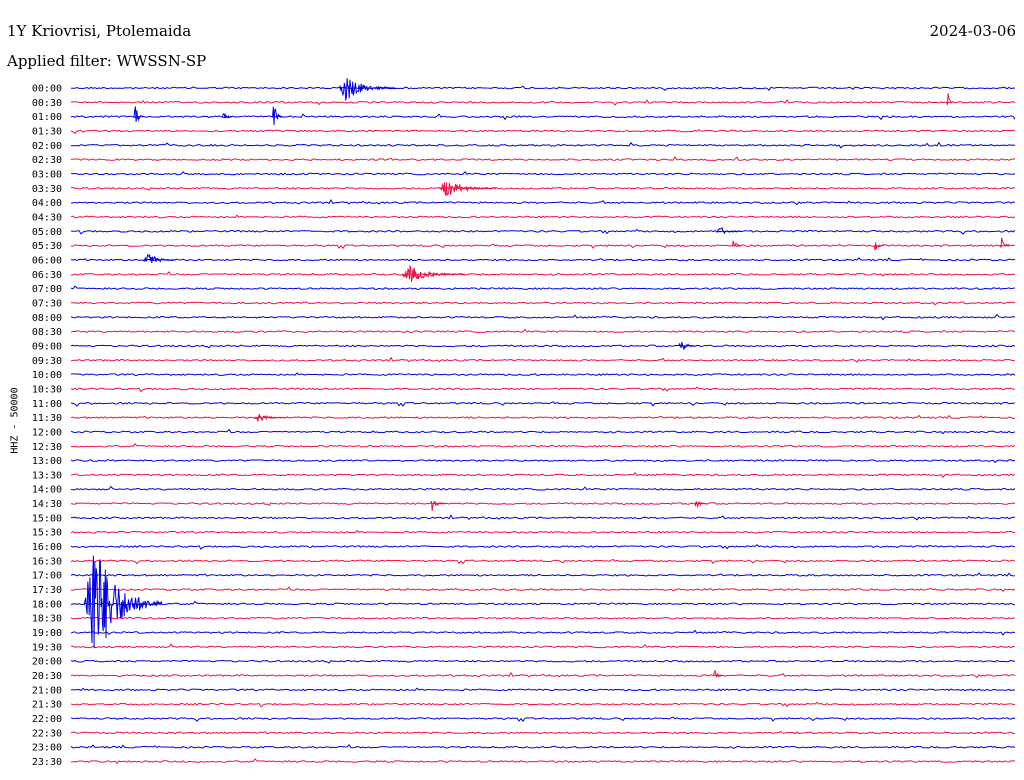 The width and height of the screenshot is (1024, 780). Describe the element at coordinates (47, 418) in the screenshot. I see `row-time-label: 11:30` at that location.